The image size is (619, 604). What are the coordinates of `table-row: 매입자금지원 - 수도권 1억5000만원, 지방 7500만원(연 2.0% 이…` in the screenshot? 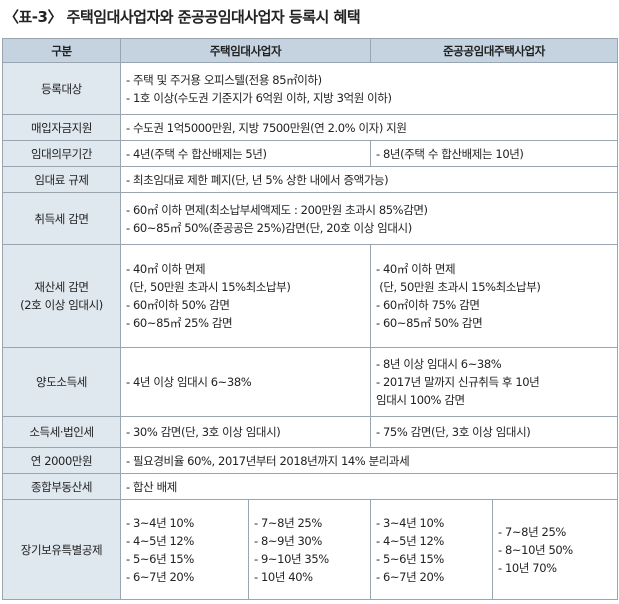 It's located at (310, 127).